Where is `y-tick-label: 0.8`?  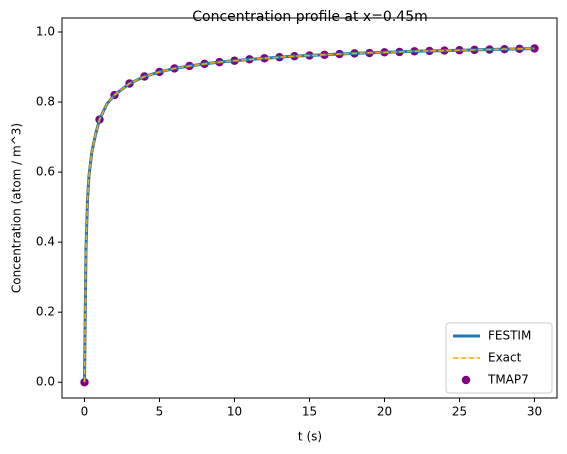
y-tick-label: 0.8 is located at coordinates (45, 102).